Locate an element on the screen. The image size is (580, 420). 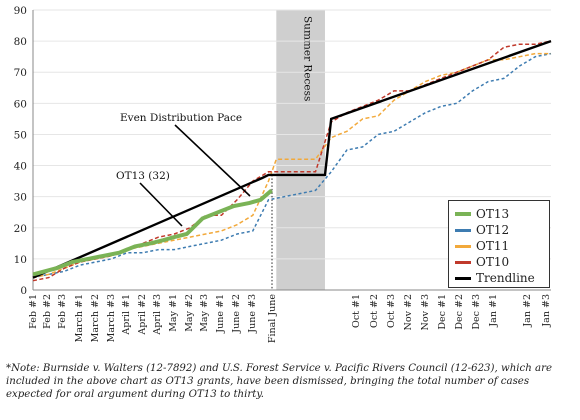
recess-label: Summer Recess is located at coordinates (308, 58).